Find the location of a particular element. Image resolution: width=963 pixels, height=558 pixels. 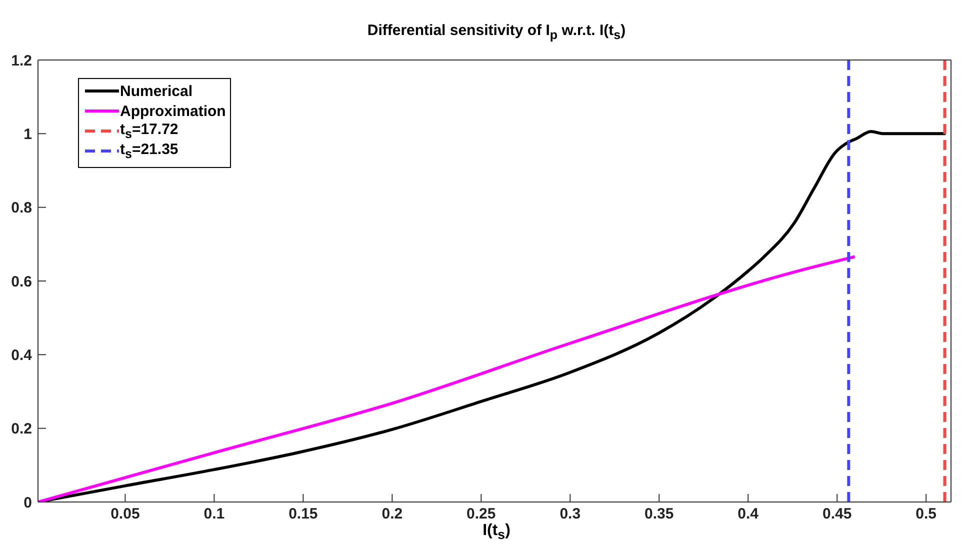

x-tick-label: 0.1 is located at coordinates (214, 514).